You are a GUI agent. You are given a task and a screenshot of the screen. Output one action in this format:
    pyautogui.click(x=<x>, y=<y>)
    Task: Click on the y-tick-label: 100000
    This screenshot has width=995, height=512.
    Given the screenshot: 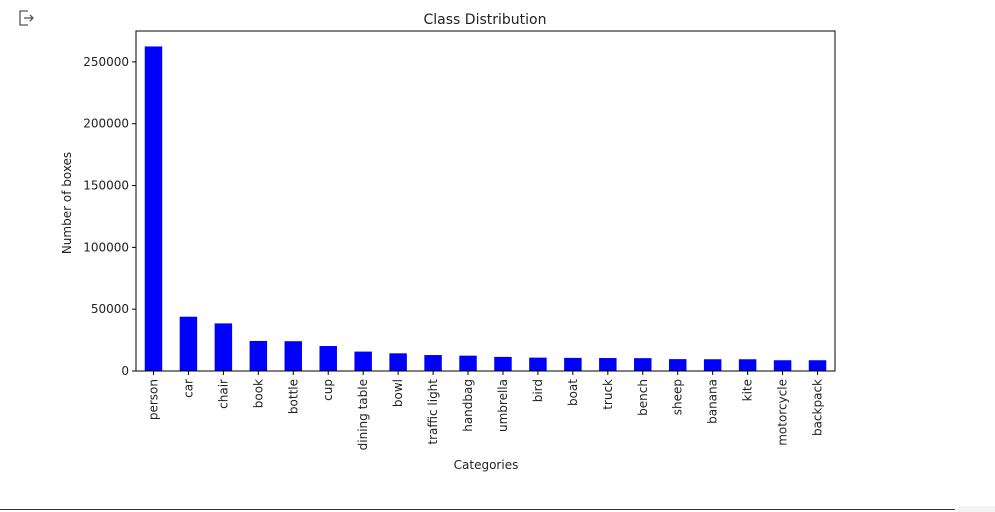 What is the action you would take?
    pyautogui.click(x=106, y=247)
    